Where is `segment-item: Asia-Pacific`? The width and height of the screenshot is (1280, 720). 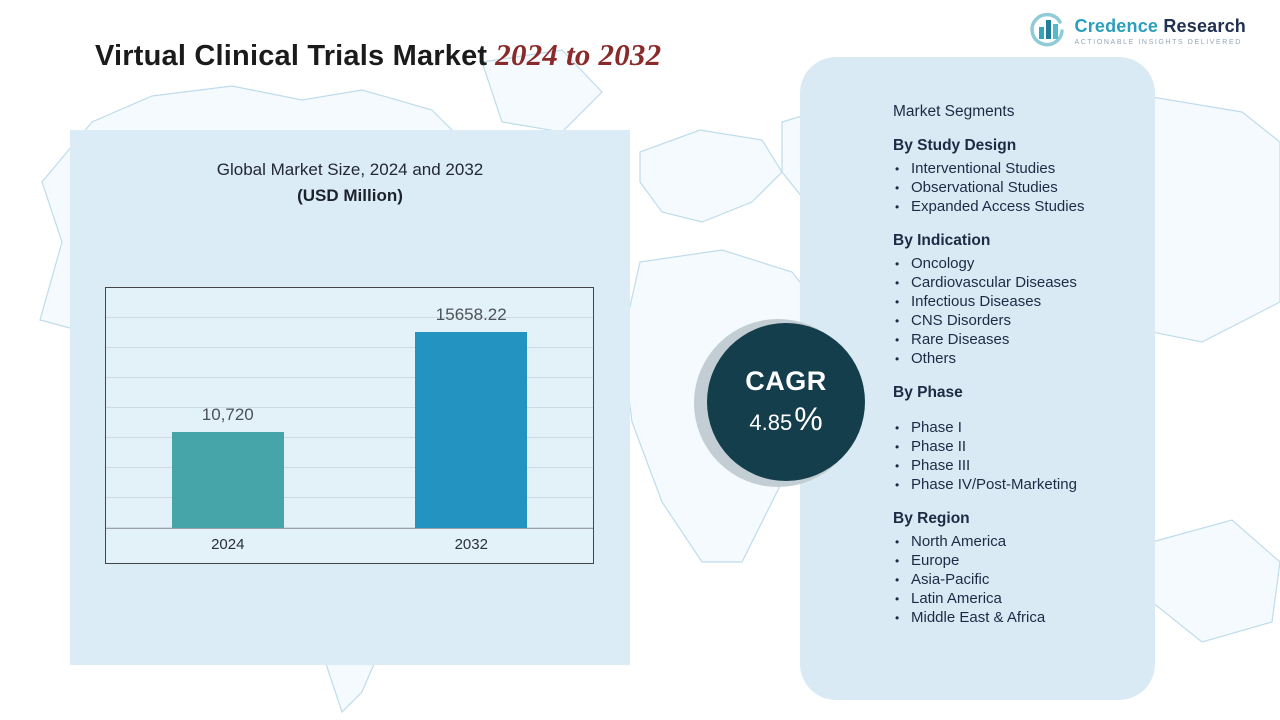
segment-item: Asia-Pacific is located at coordinates (1010, 580).